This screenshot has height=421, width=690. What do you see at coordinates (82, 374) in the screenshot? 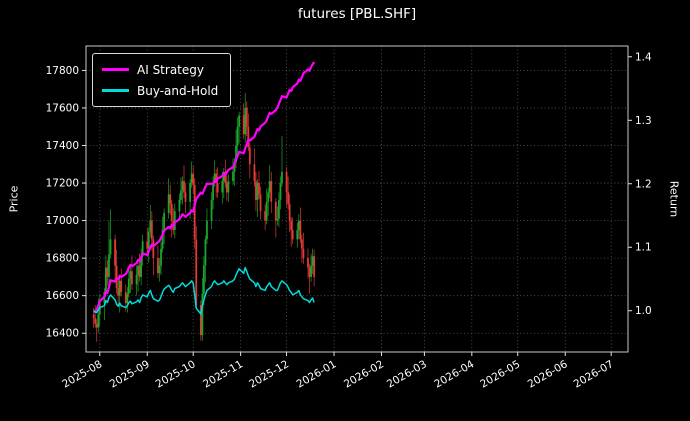
I see `x-tick-label: 2025-08` at bounding box center [82, 374].